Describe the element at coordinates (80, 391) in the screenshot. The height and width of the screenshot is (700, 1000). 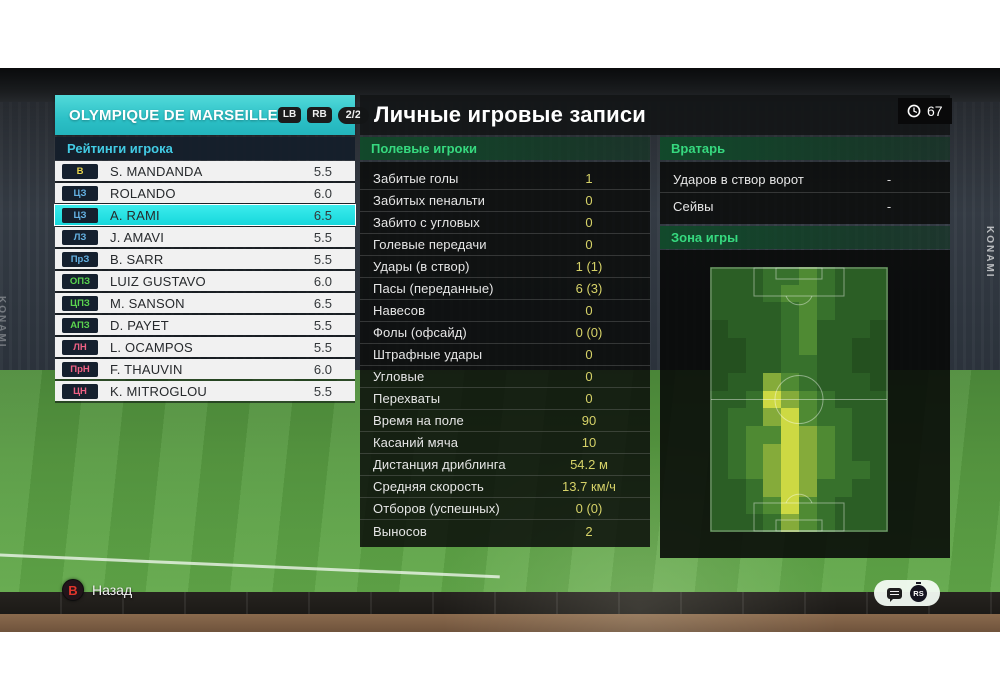
I see `position-badge: ЦН` at that location.